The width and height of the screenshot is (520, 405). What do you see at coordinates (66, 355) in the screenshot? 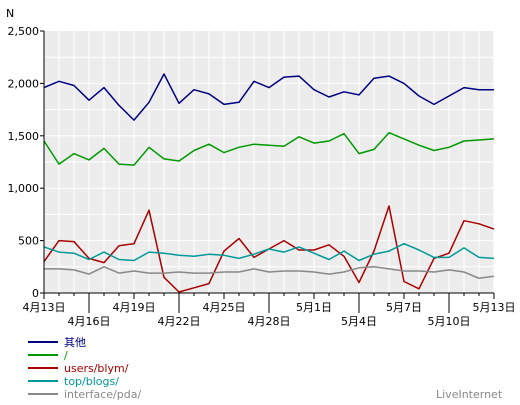
I see `legend-label: /` at bounding box center [66, 355].